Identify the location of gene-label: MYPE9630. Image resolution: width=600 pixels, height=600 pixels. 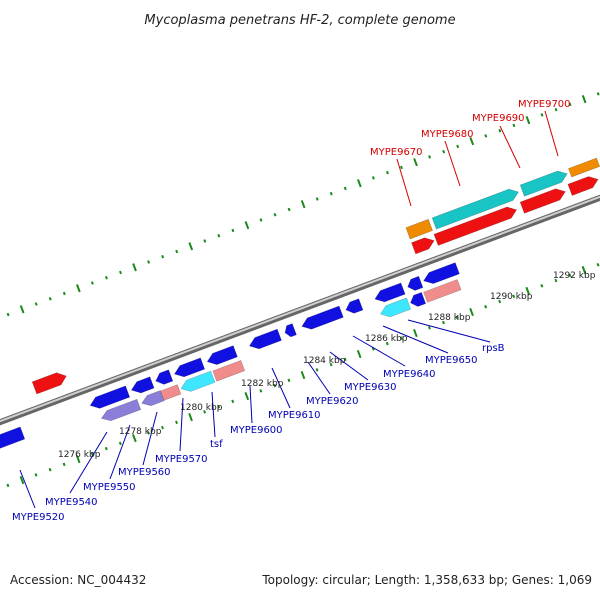
(370, 387).